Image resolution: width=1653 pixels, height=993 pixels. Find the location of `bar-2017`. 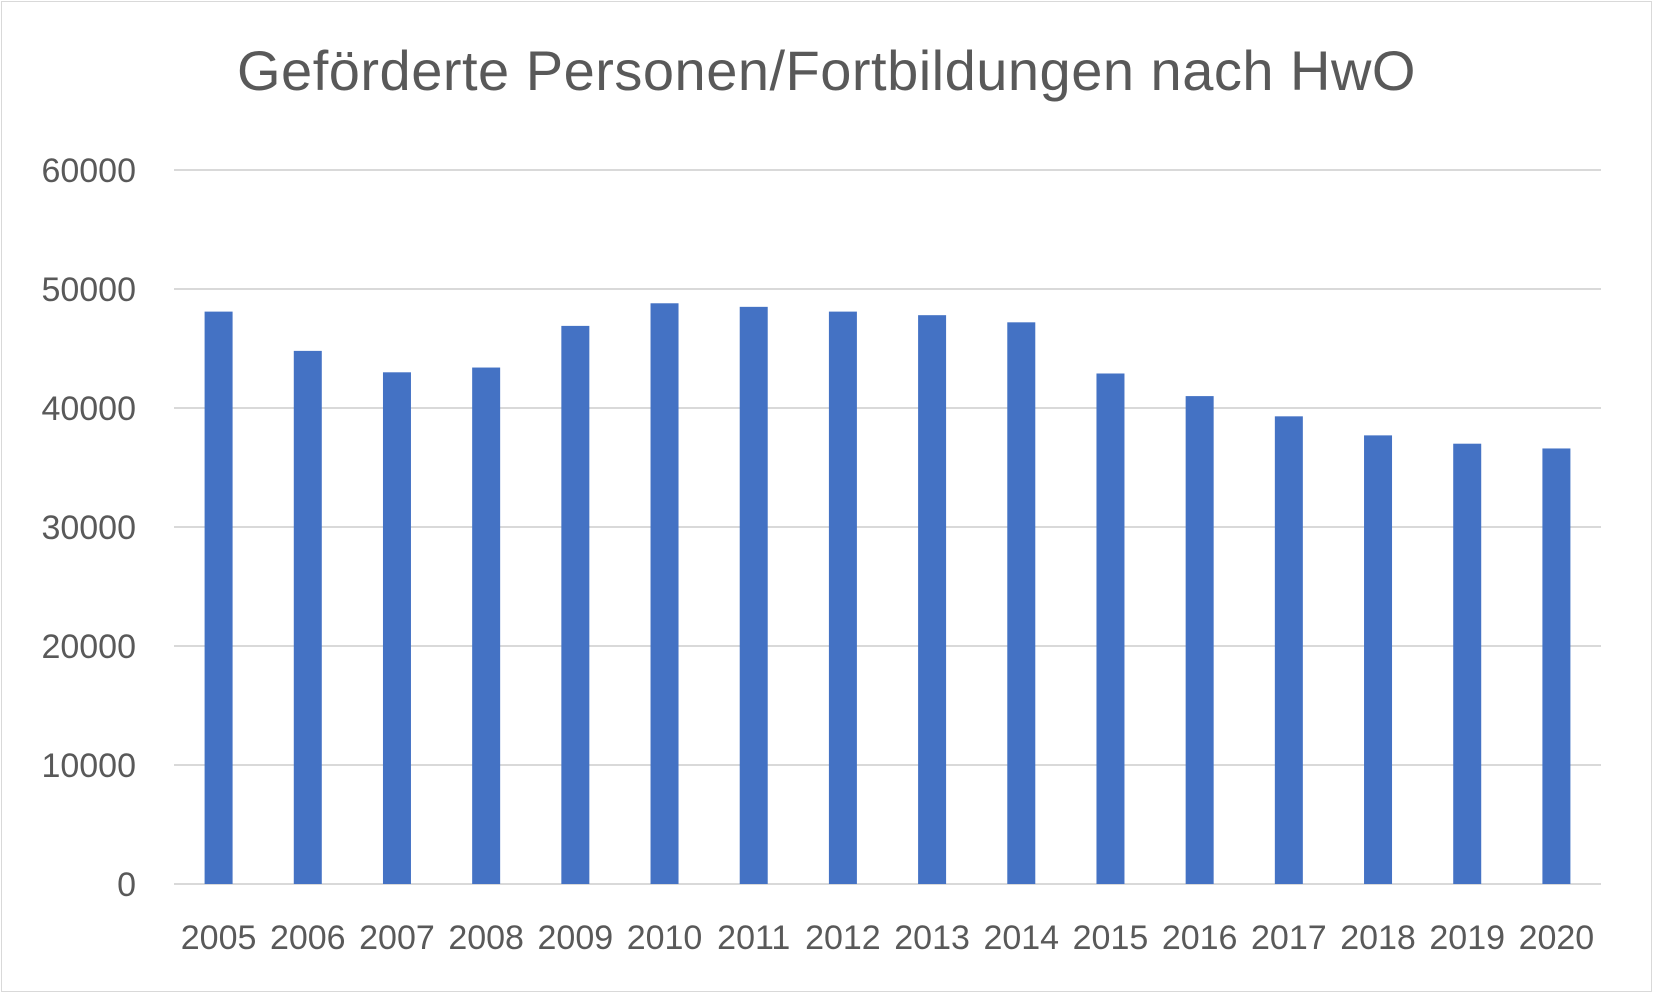

bar-2017 is located at coordinates (1288, 650).